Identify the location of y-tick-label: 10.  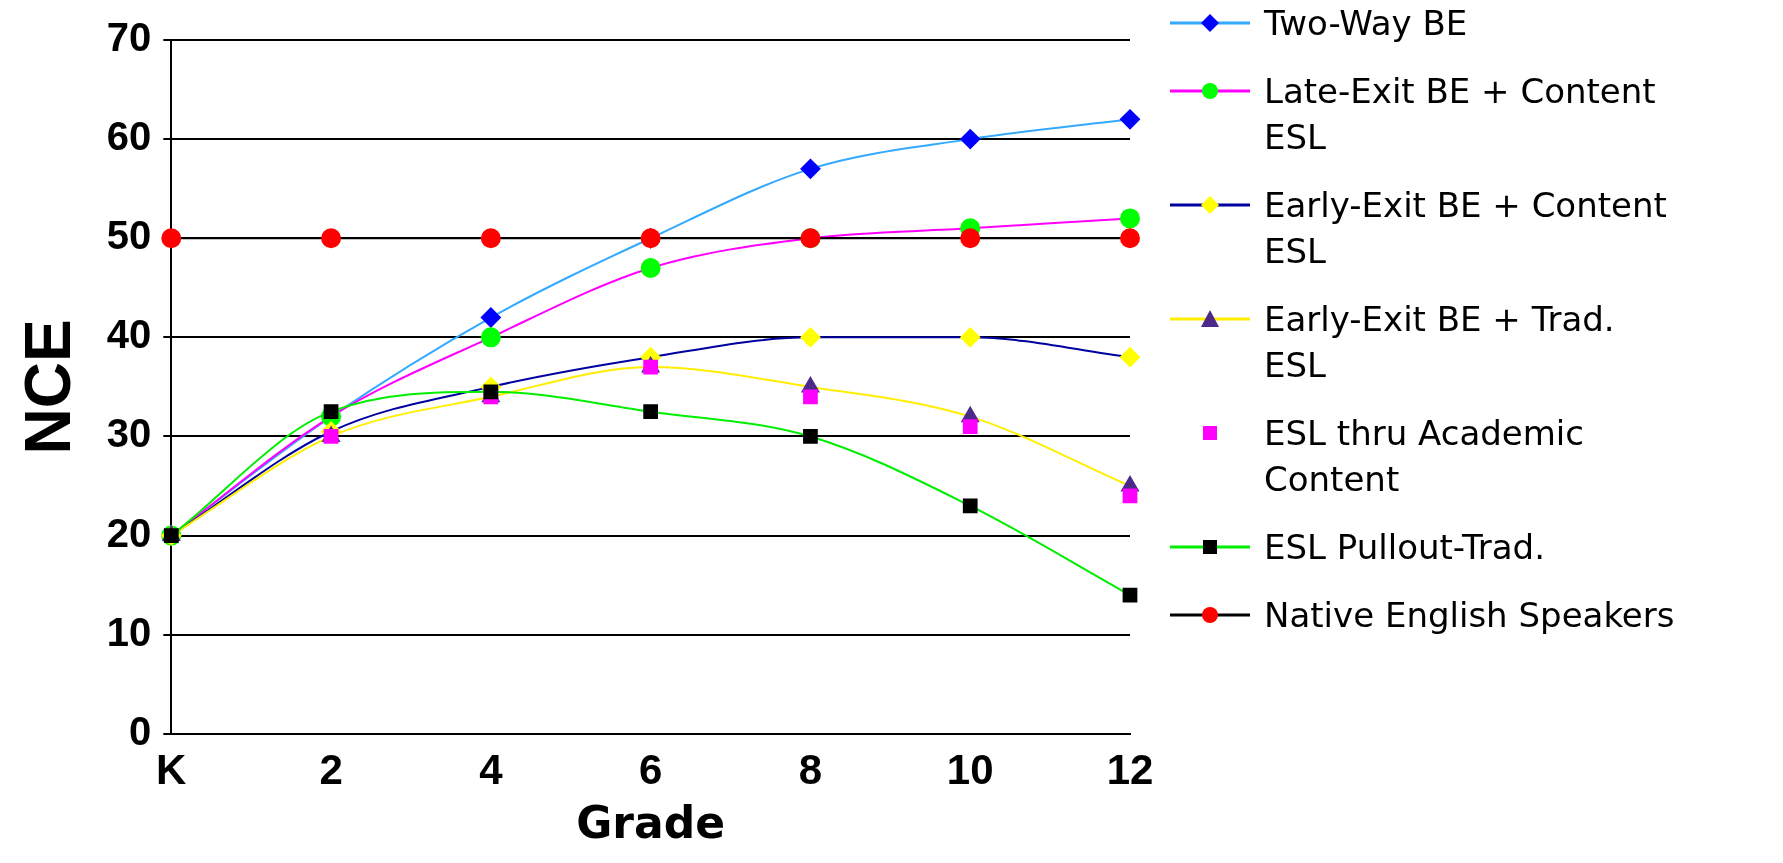
(129, 631).